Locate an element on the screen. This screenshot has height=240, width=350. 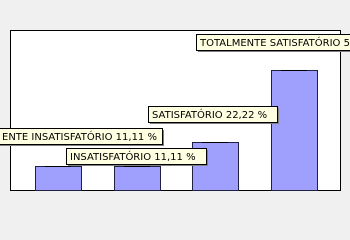
data-label: TOTALMENTE SATISFATÓRIO 5 is located at coordinates (274, 42).